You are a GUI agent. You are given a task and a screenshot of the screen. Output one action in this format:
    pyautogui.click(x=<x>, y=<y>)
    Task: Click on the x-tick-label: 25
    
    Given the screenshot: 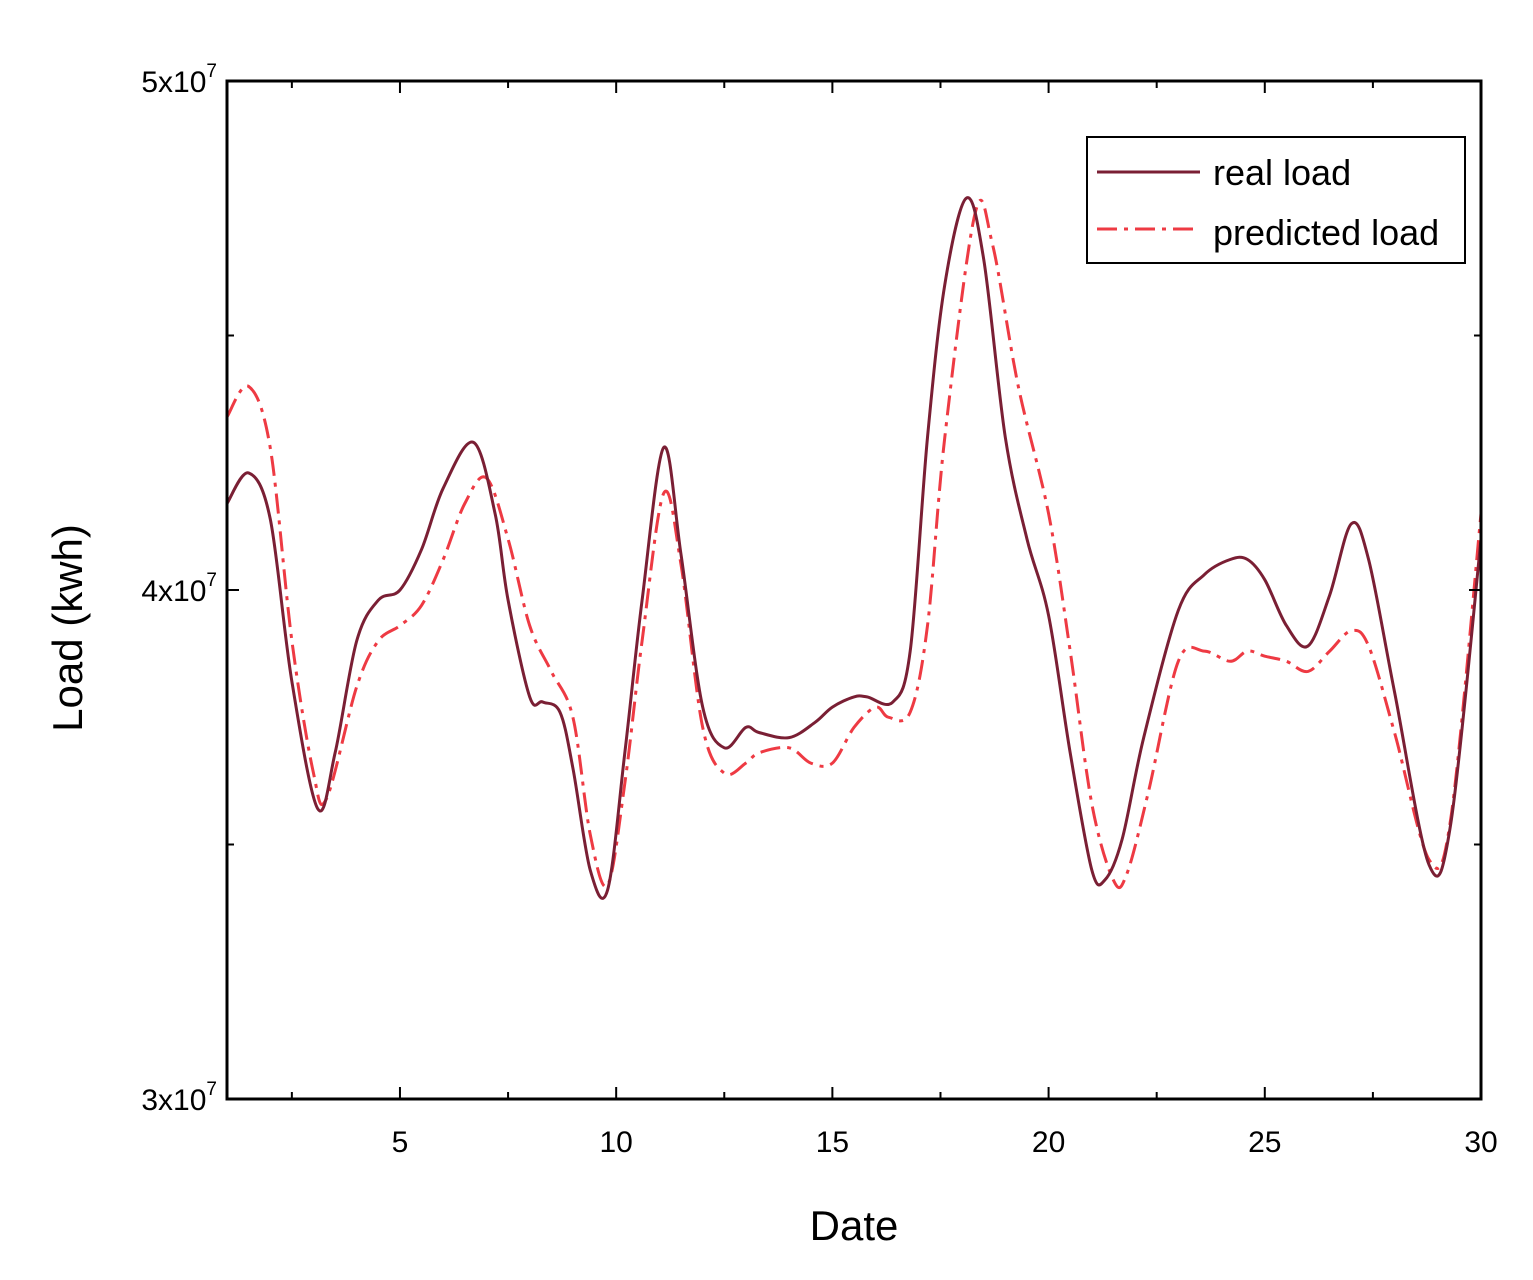 What is the action you would take?
    pyautogui.click(x=1264, y=1142)
    